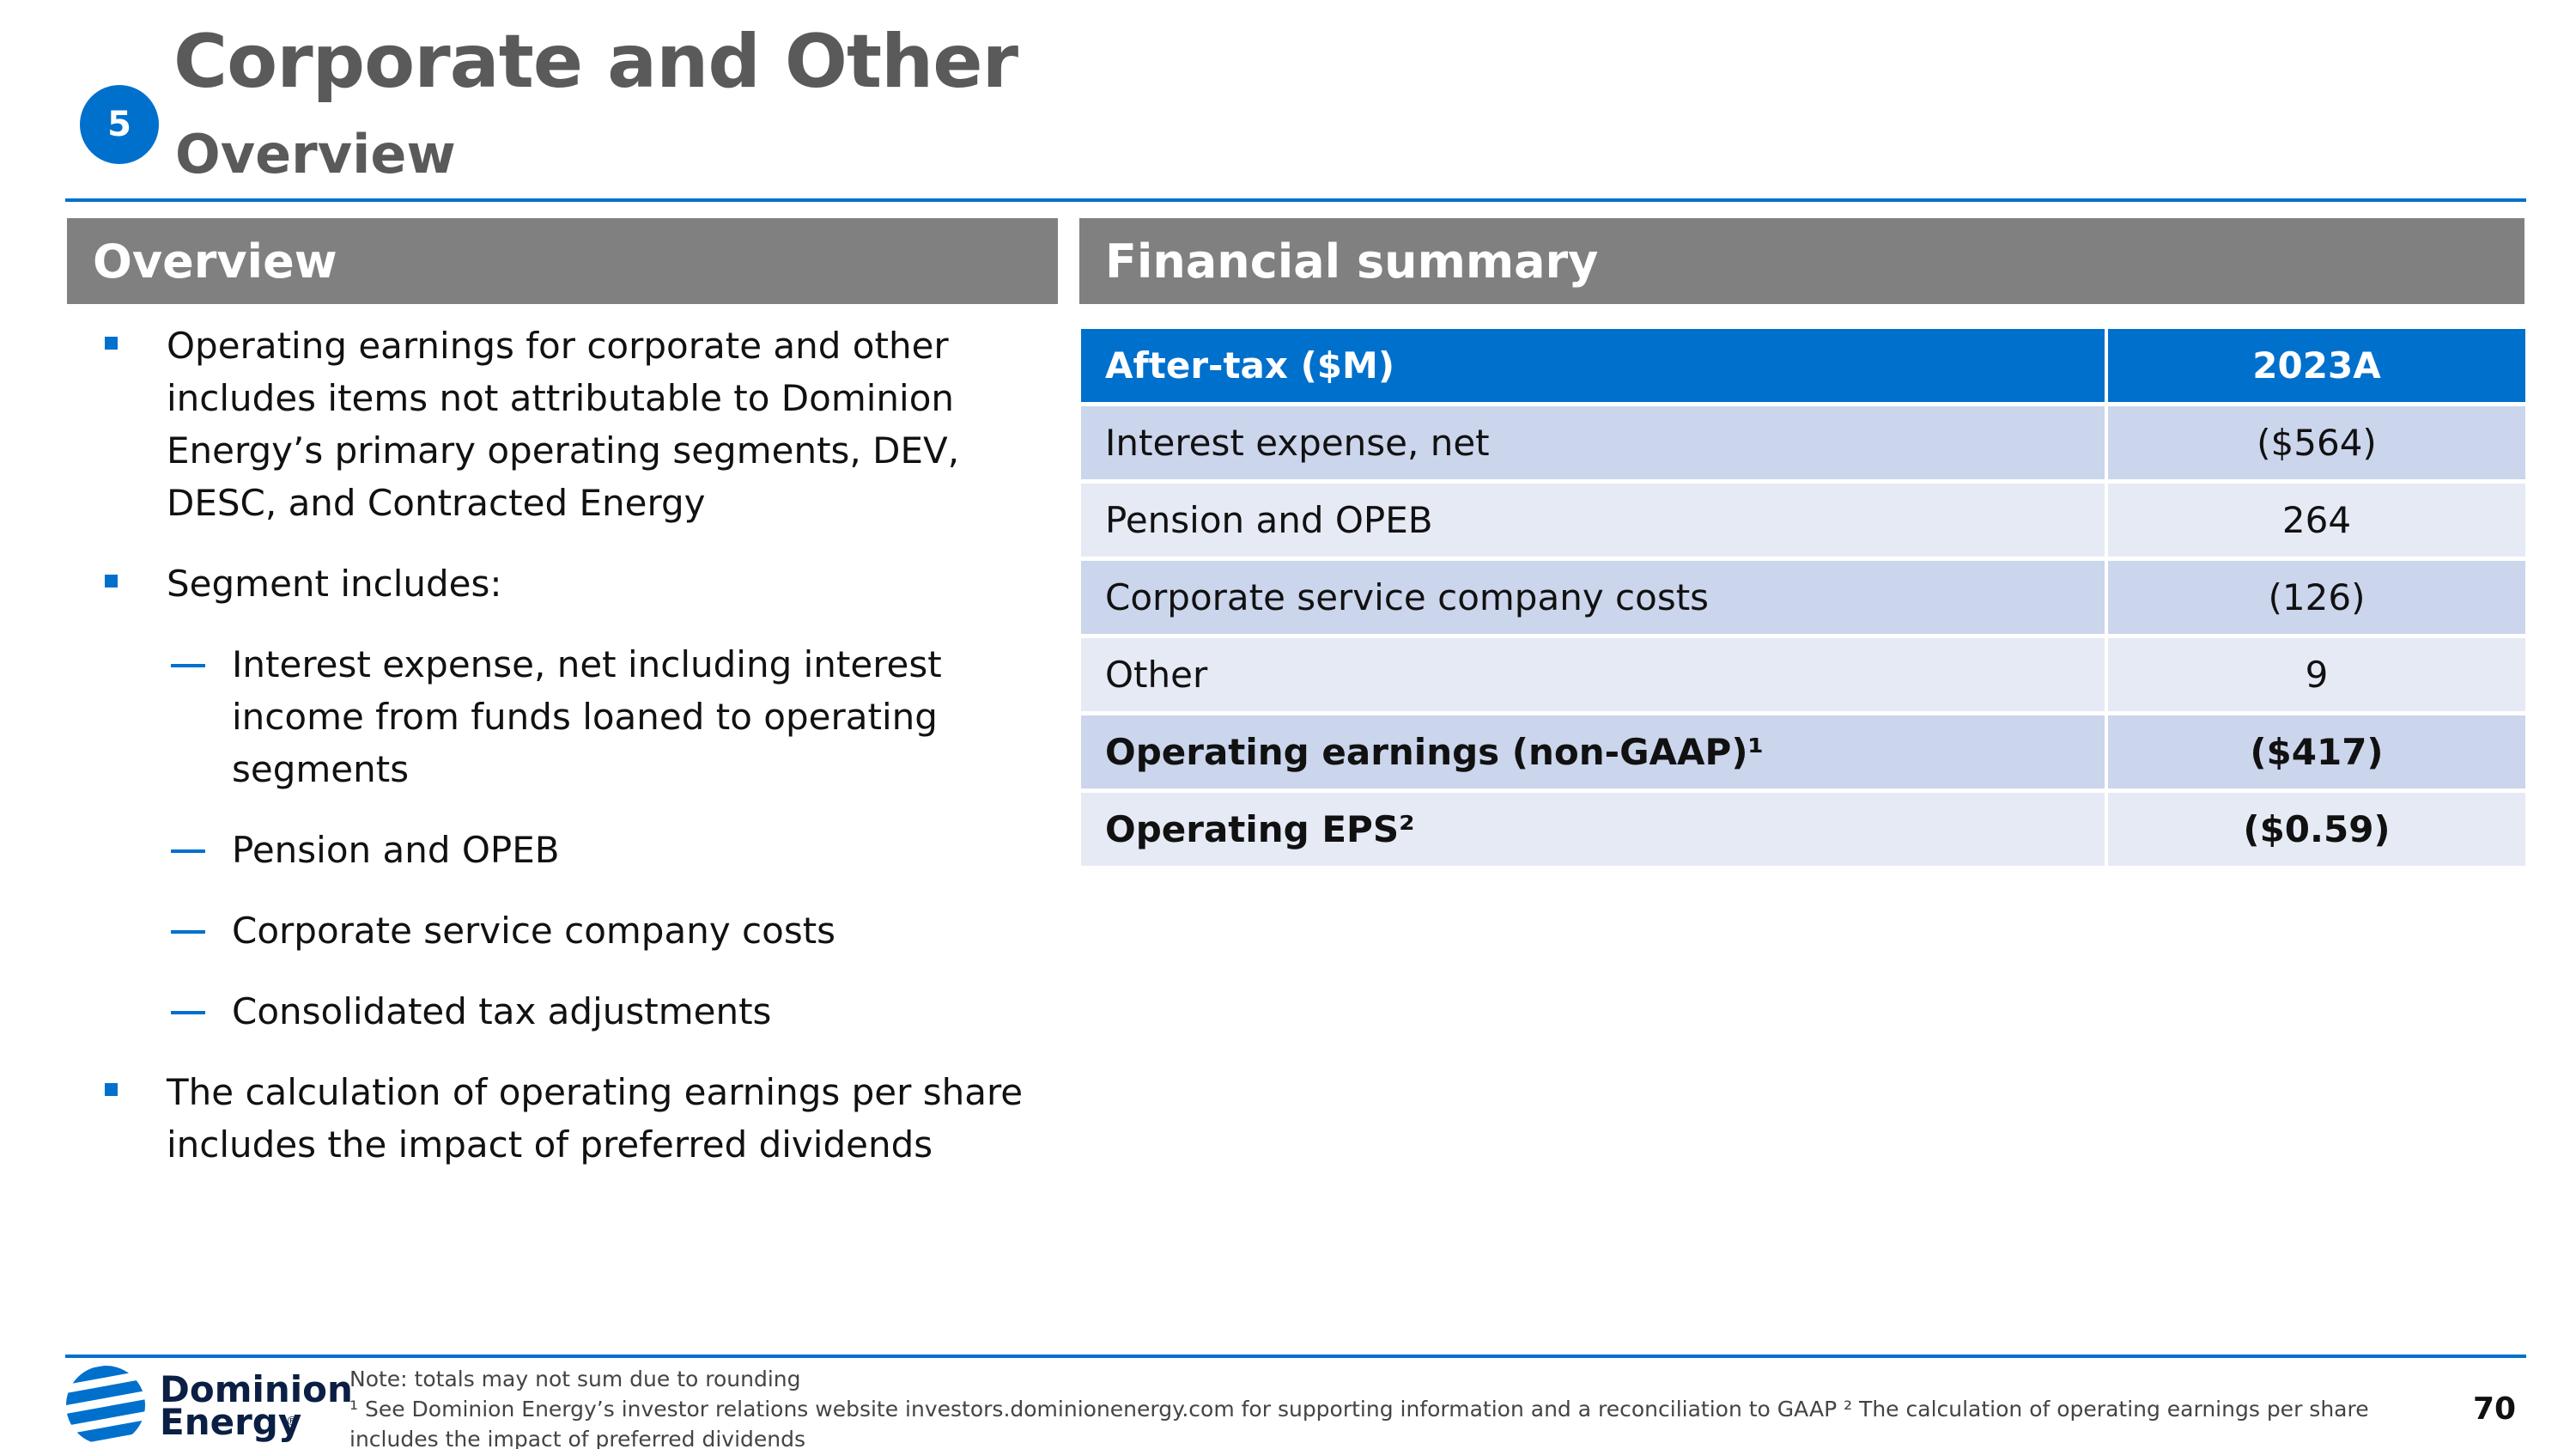 This screenshot has width=2576, height=1449. What do you see at coordinates (563, 261) in the screenshot?
I see `overview-panel-header: Overview` at bounding box center [563, 261].